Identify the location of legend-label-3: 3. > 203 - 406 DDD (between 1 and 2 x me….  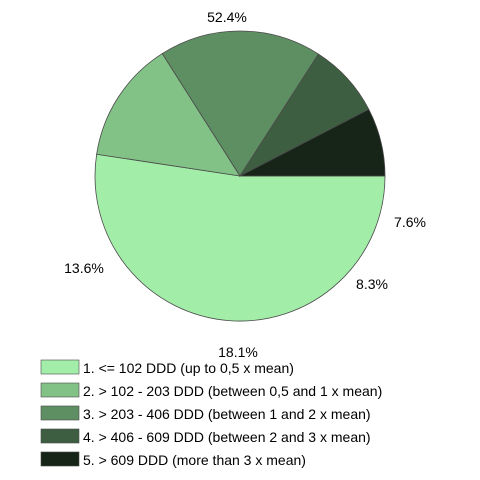
(227, 414).